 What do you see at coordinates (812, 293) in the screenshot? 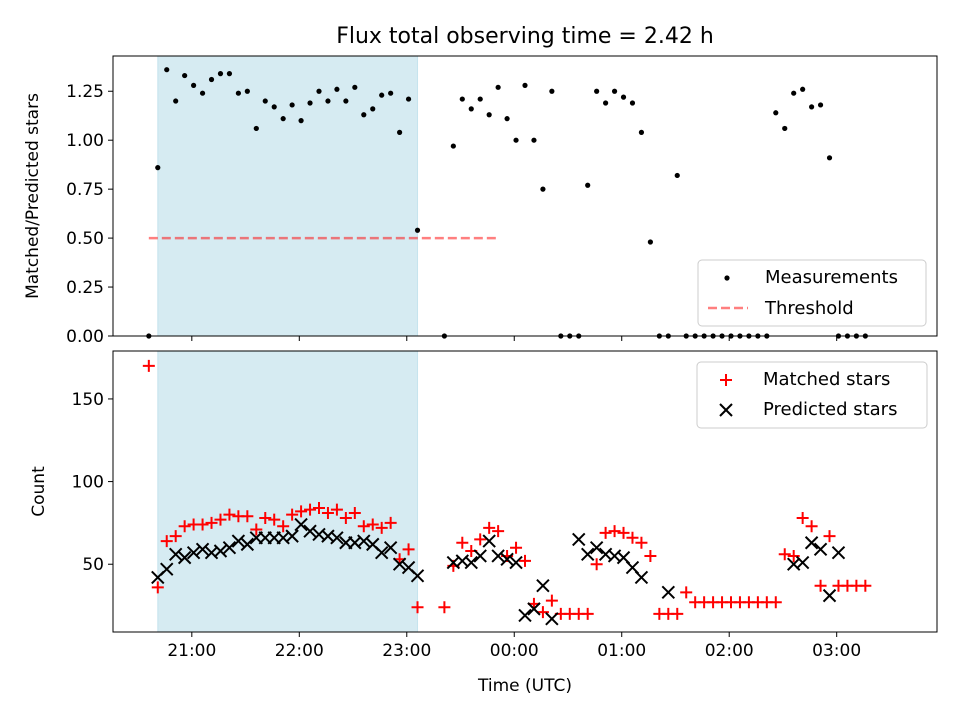
I see `legend: Measurements Threshold` at bounding box center [812, 293].